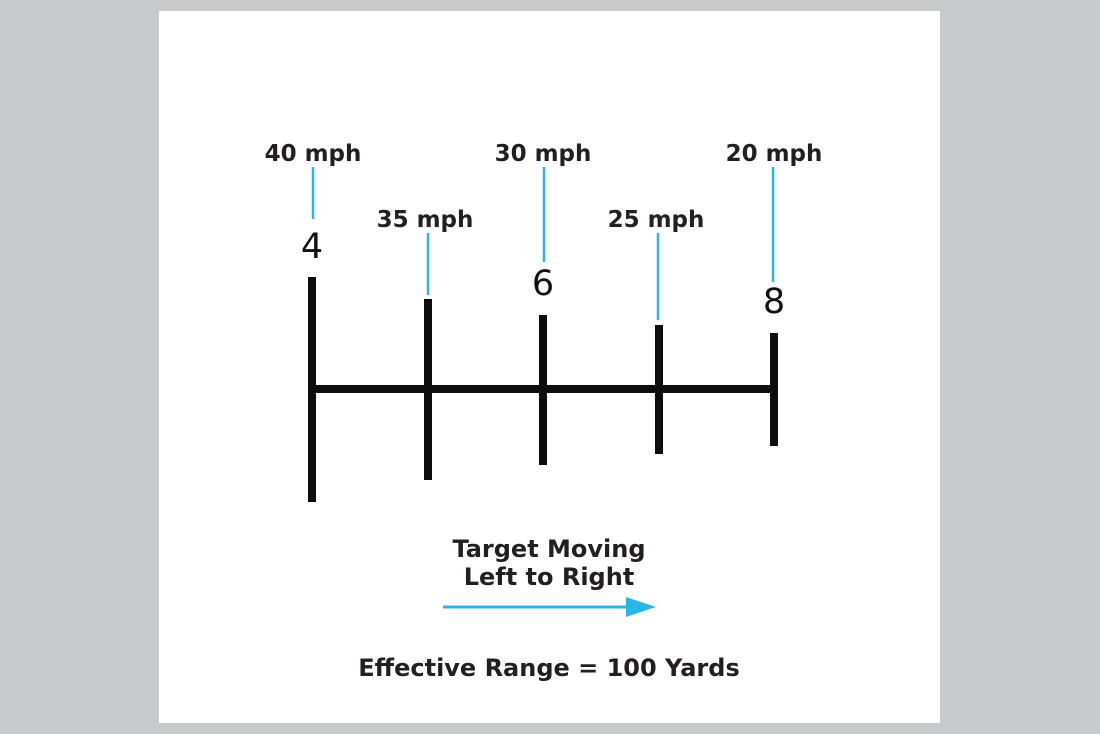 This screenshot has width=1100, height=734. Describe the element at coordinates (543, 154) in the screenshot. I see `speed-label-3: 30 mph` at that location.